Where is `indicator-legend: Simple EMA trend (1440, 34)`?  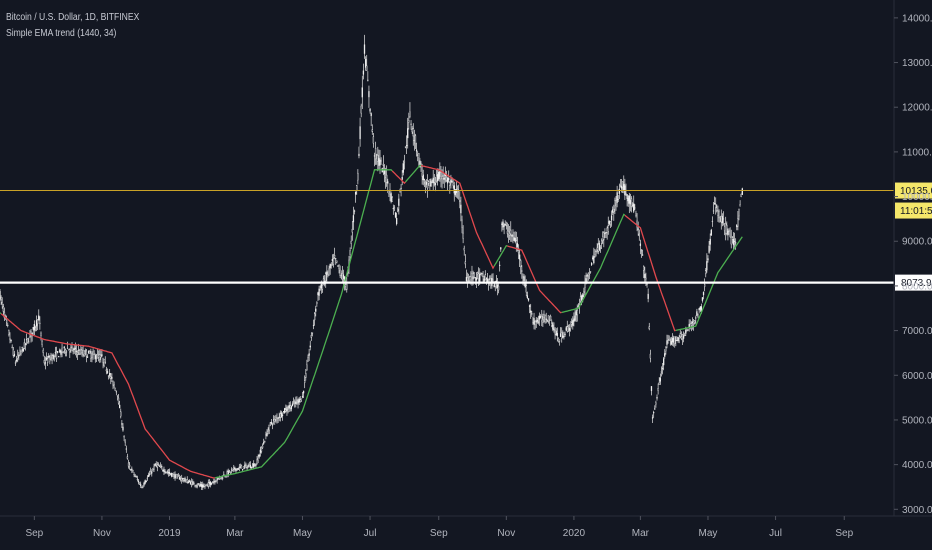
indicator-legend: Simple EMA trend (1440, 34) is located at coordinates (61, 33).